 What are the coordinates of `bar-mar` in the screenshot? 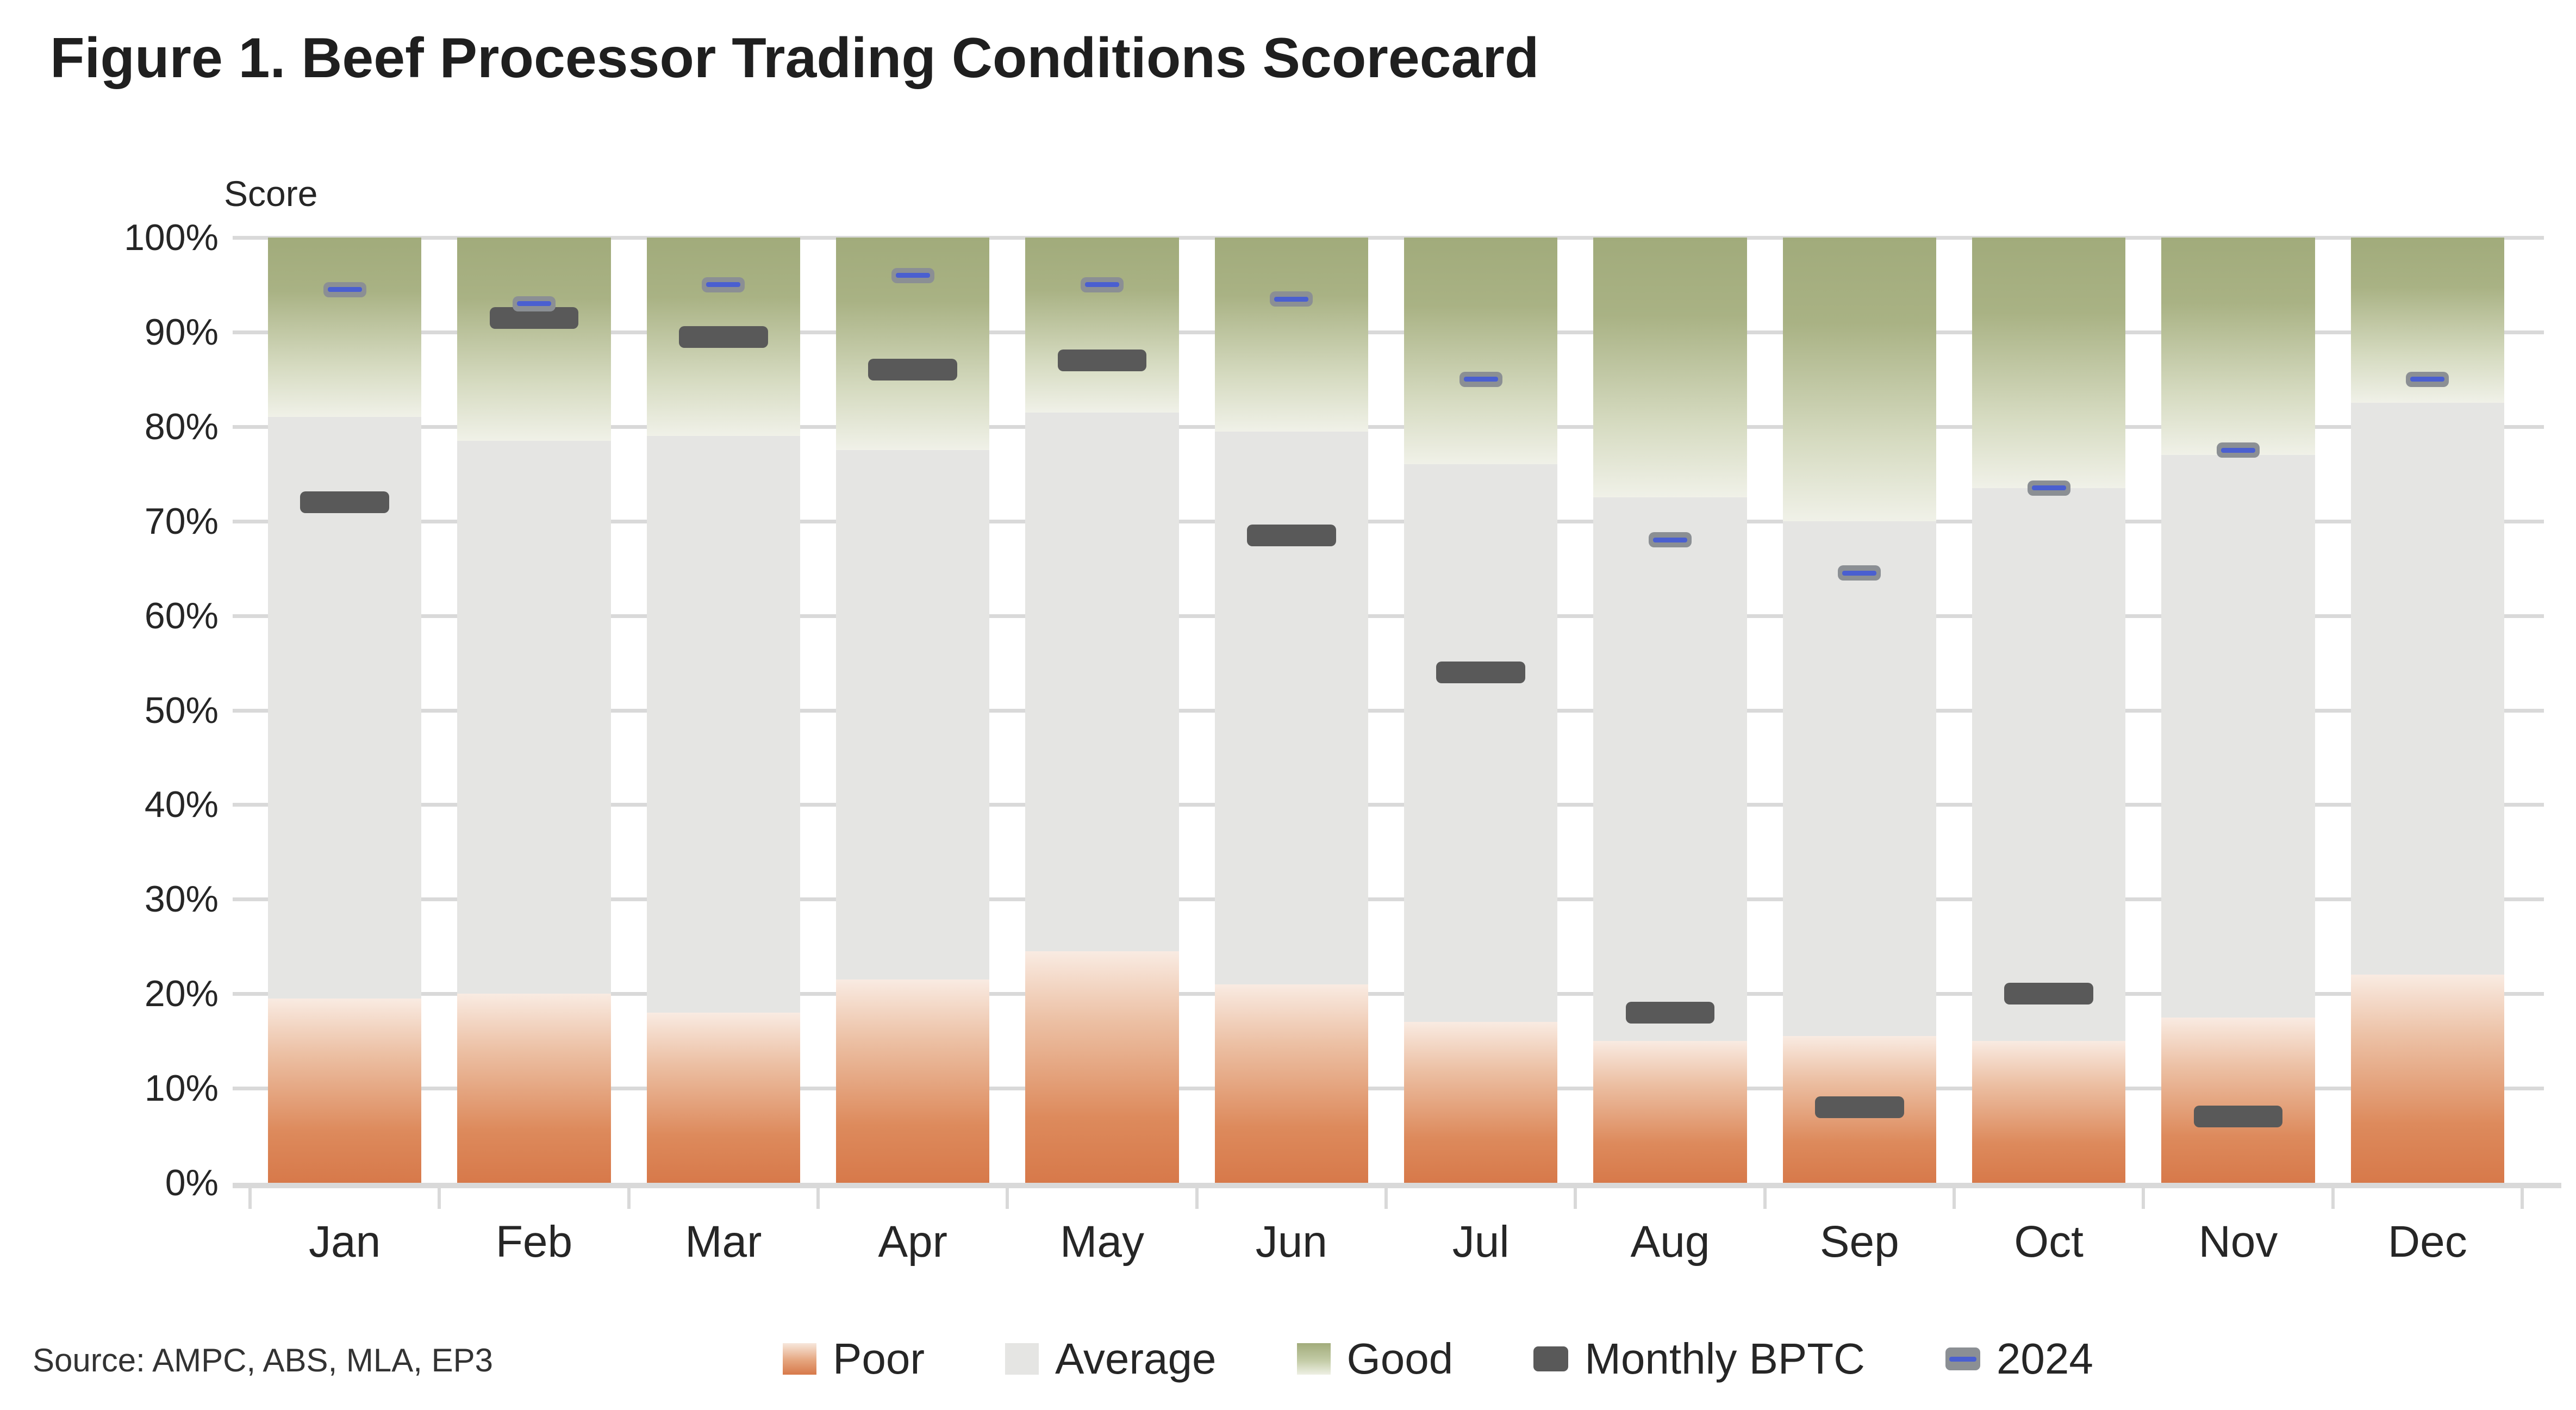 It's located at (723, 711).